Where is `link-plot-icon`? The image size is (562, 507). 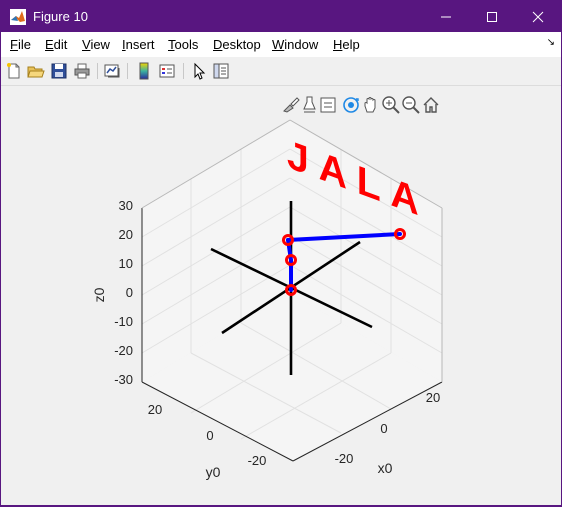 link-plot-icon is located at coordinates (112, 71).